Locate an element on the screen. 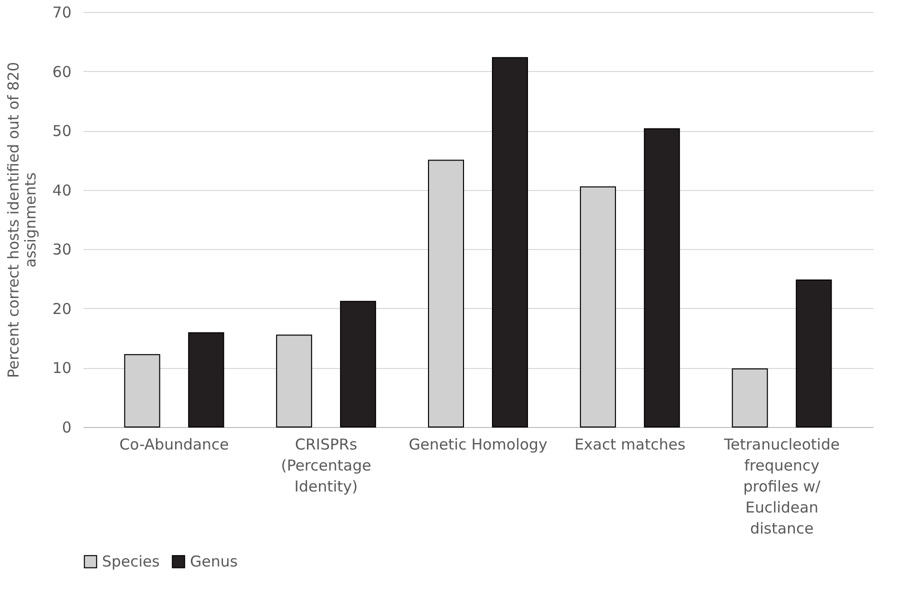  legend-label: Genus is located at coordinates (214, 561).